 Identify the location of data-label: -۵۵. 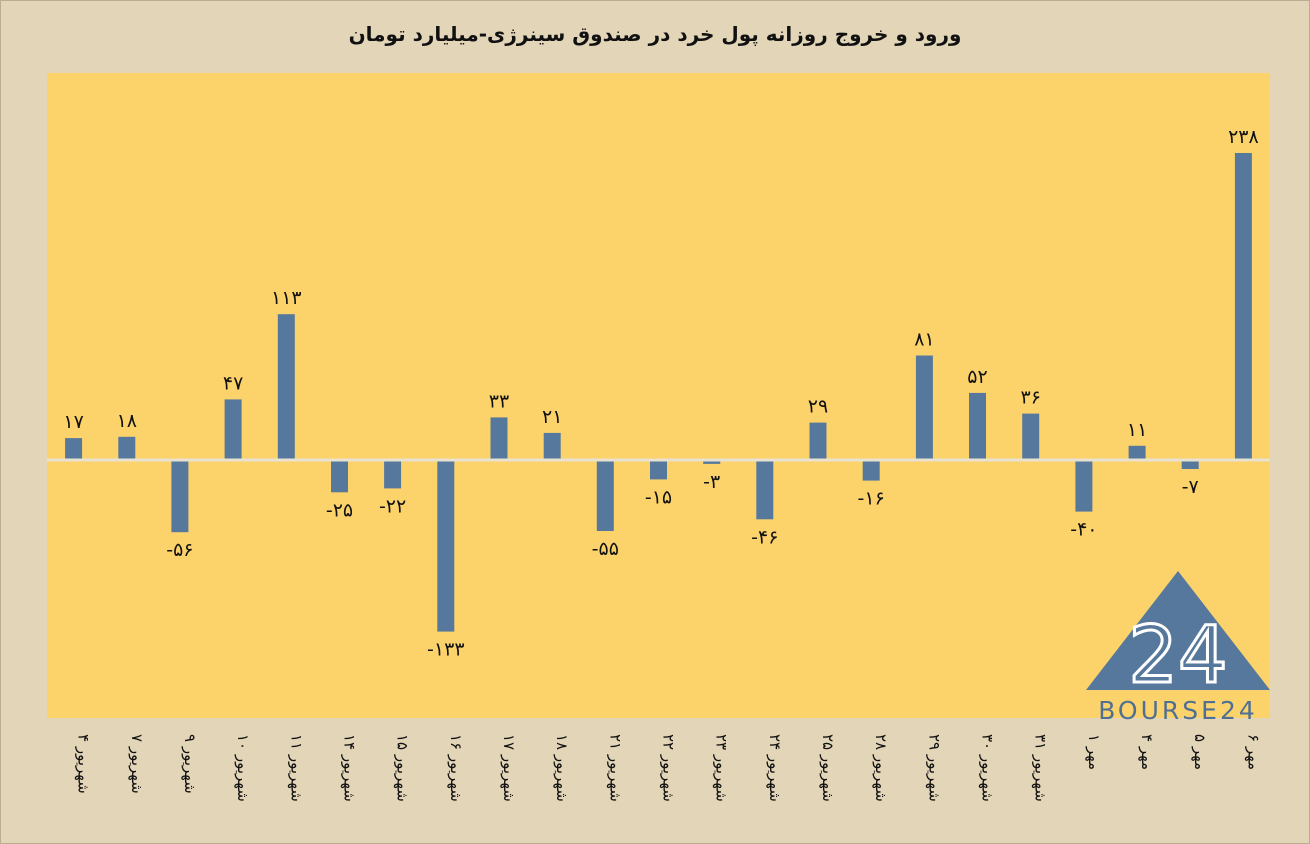
(605, 549).